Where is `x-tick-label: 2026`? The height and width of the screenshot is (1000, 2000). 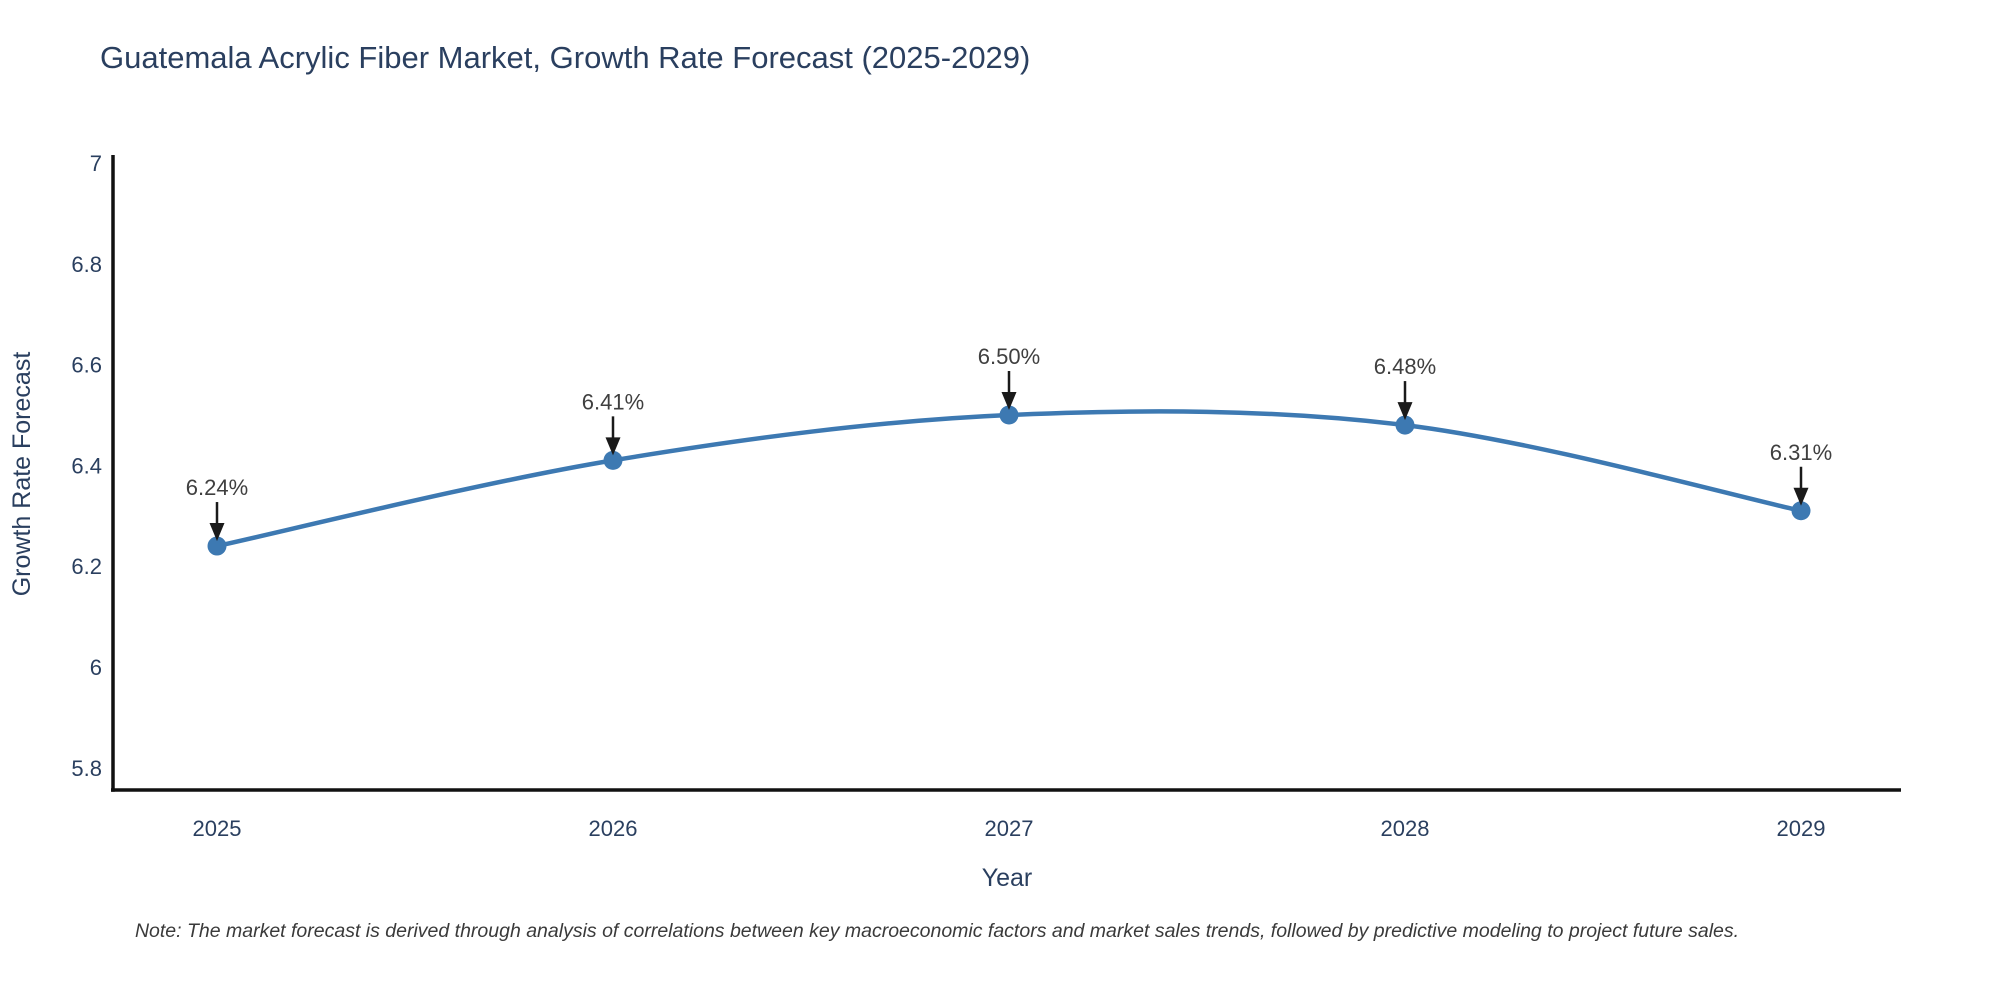
x-tick-label: 2026 is located at coordinates (613, 828).